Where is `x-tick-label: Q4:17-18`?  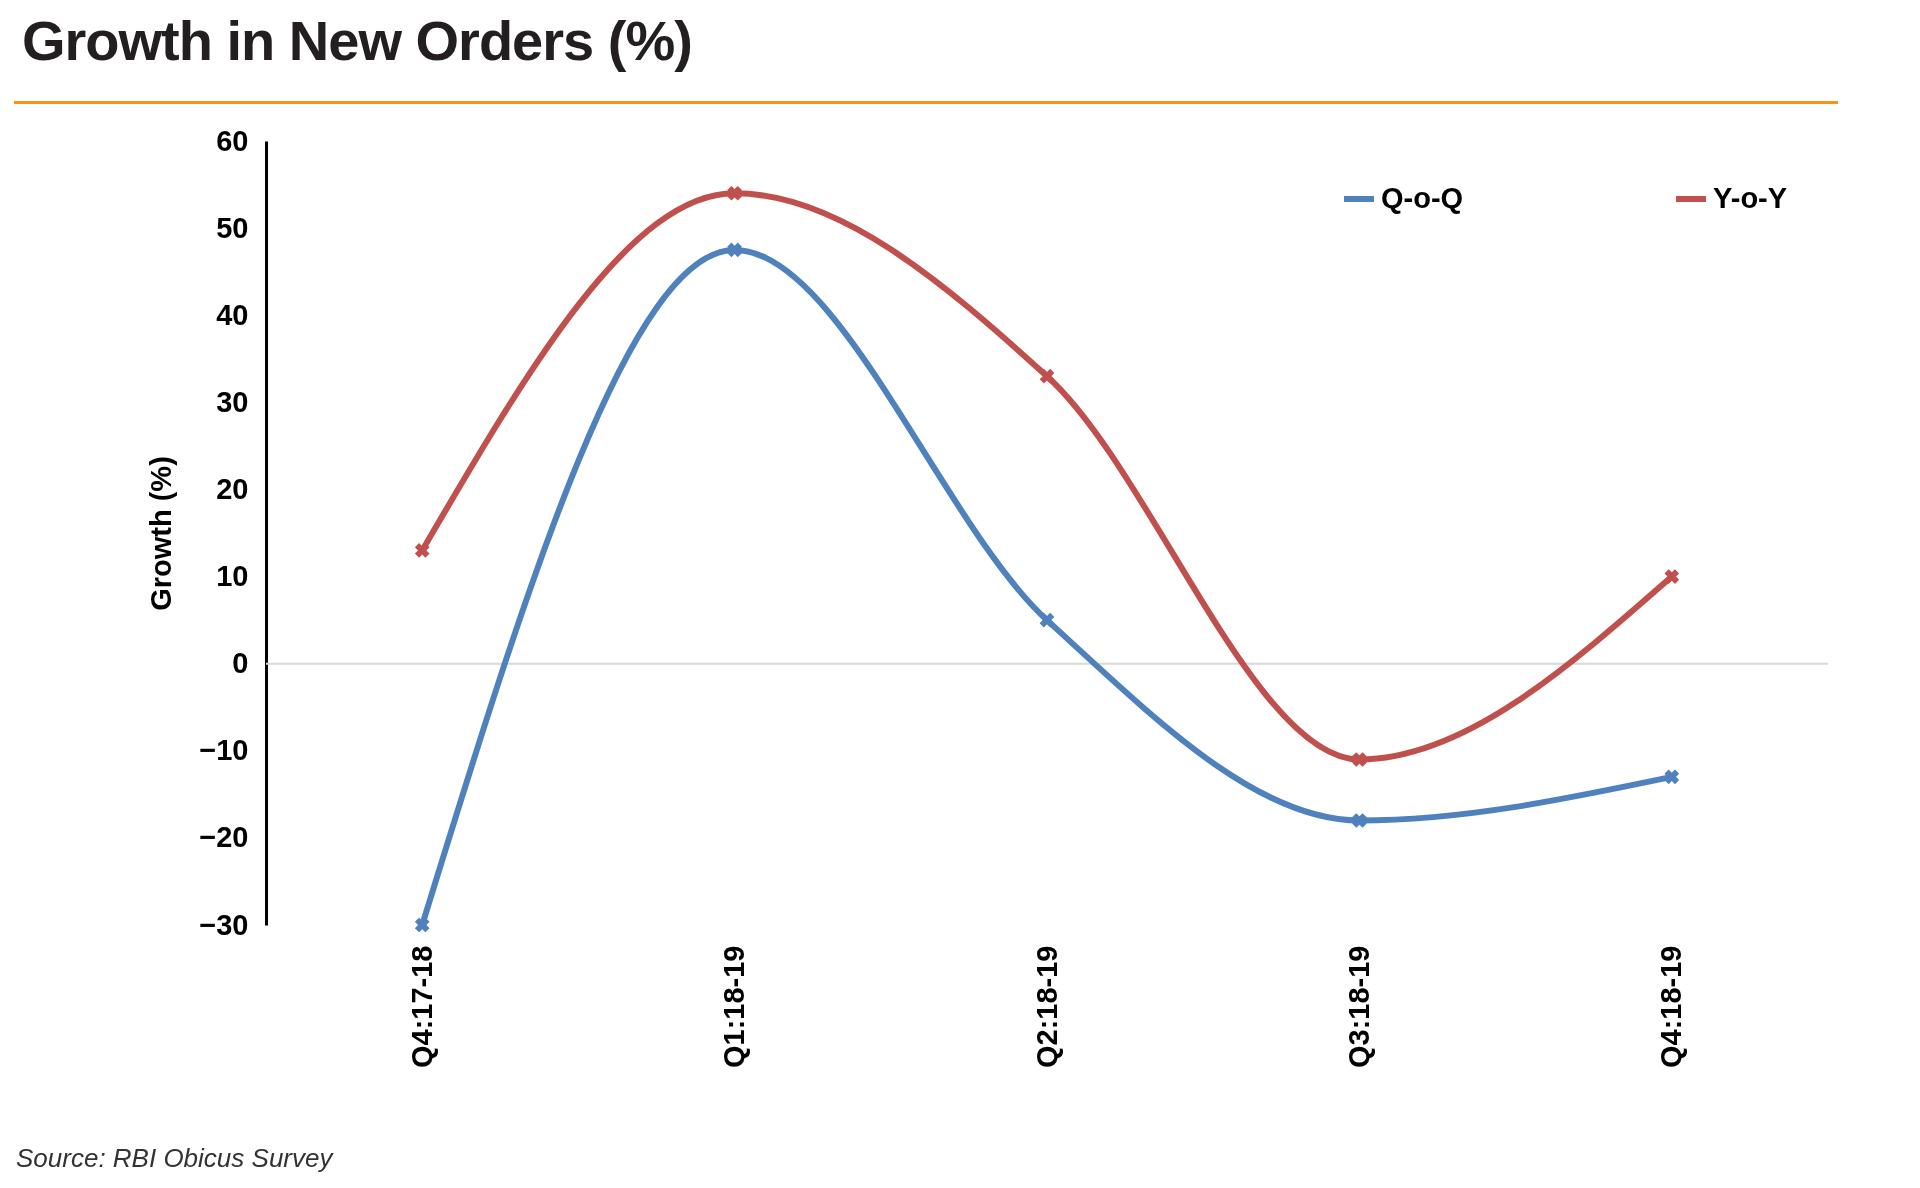
x-tick-label: Q4:17-18 is located at coordinates (421, 1007).